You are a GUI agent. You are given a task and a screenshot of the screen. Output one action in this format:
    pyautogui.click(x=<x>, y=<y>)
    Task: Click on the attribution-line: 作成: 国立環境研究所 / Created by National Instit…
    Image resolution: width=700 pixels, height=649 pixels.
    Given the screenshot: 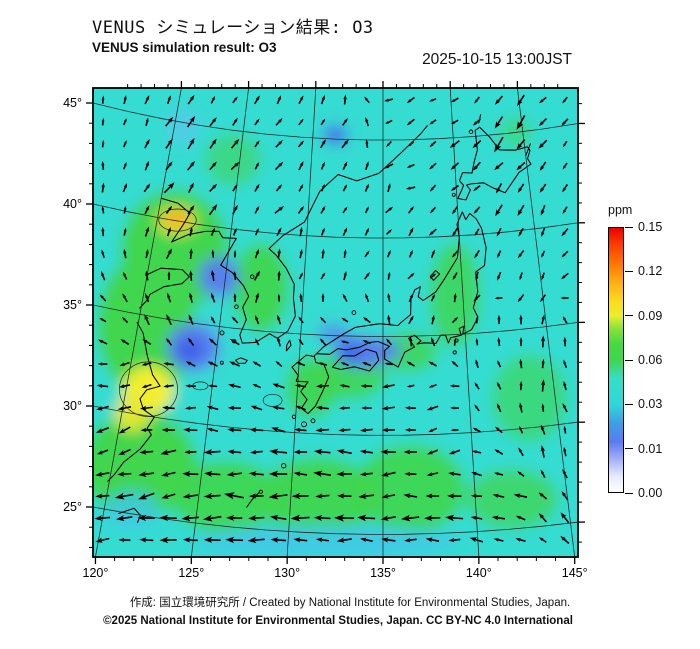 What is the action you would take?
    pyautogui.click(x=350, y=603)
    